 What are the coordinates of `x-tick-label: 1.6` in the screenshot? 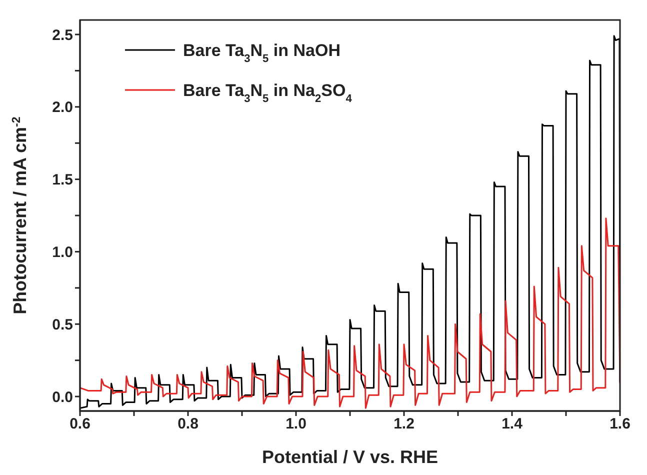 It's located at (620, 424).